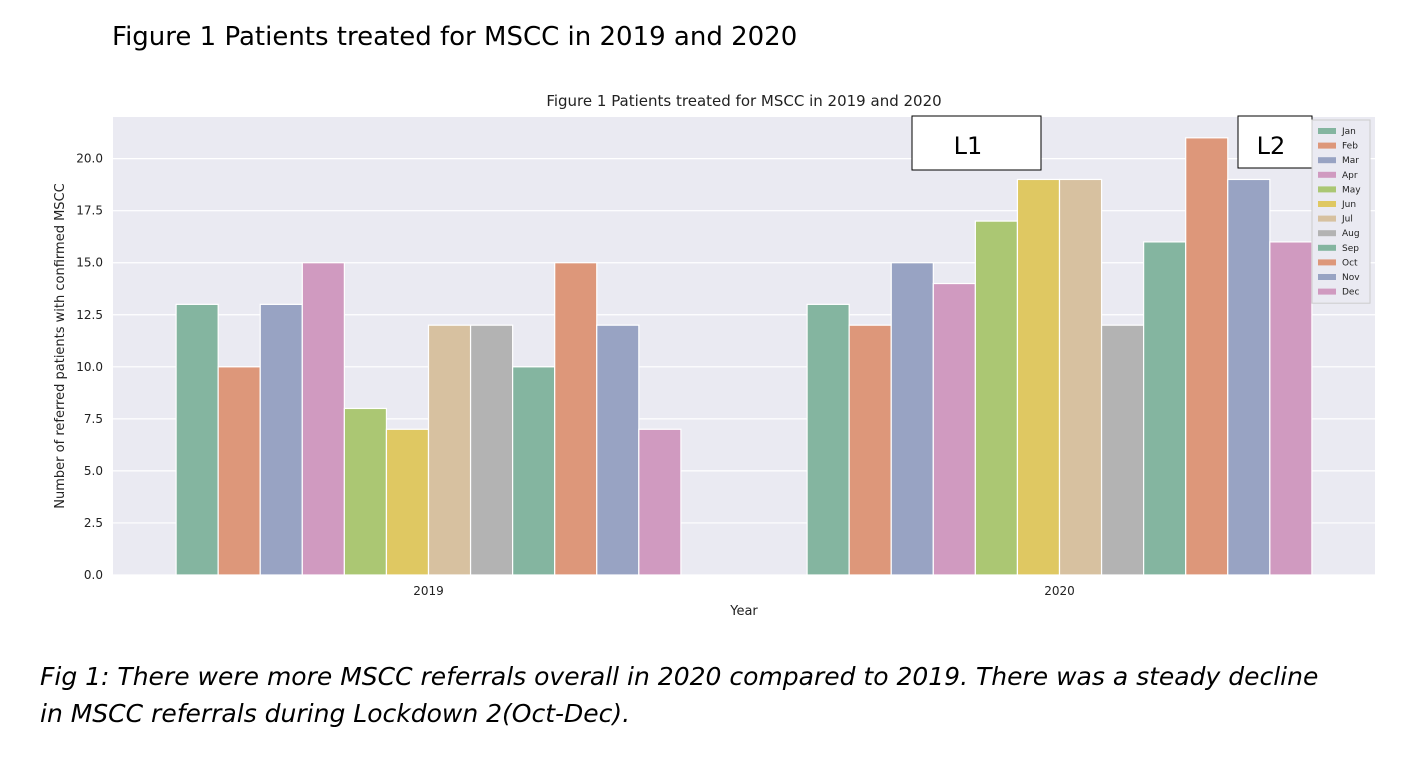 This screenshot has width=1408, height=764. I want to click on legend: Jan Feb Mar Apr May Jun Jul Aug Sep Oct Nov Dec, so click(1341, 211).